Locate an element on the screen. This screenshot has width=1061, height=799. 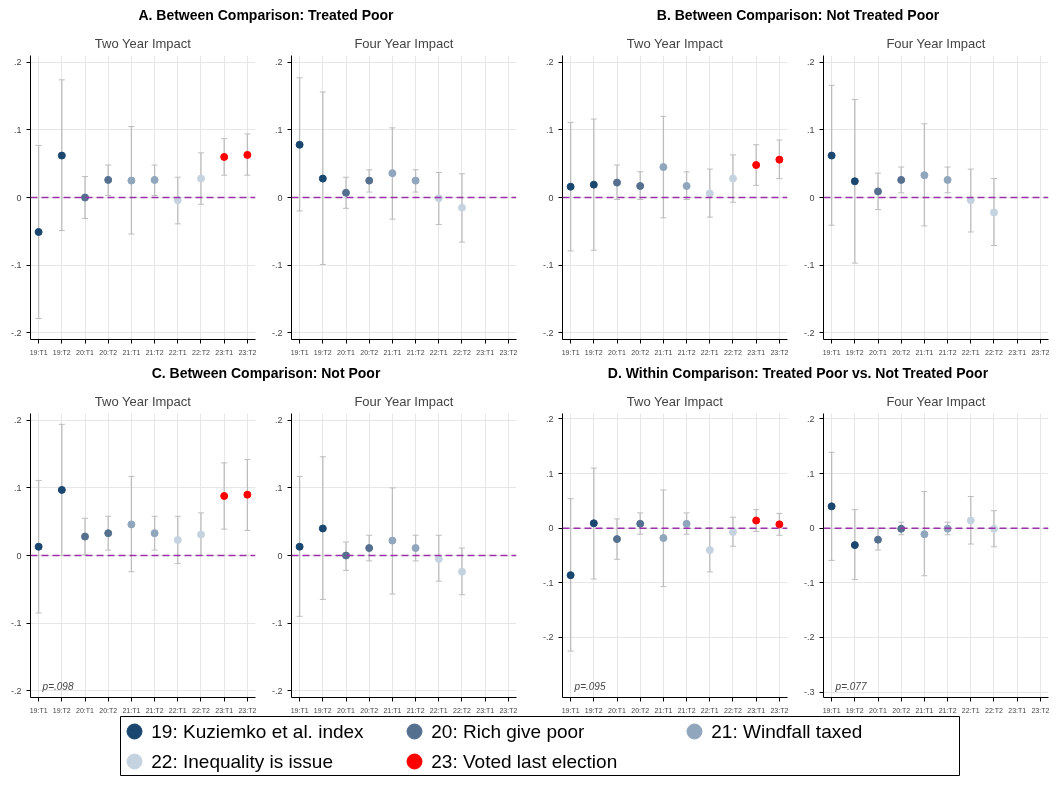
chart-title: B. Between Comparison: Not Treated Poor is located at coordinates (798, 15).